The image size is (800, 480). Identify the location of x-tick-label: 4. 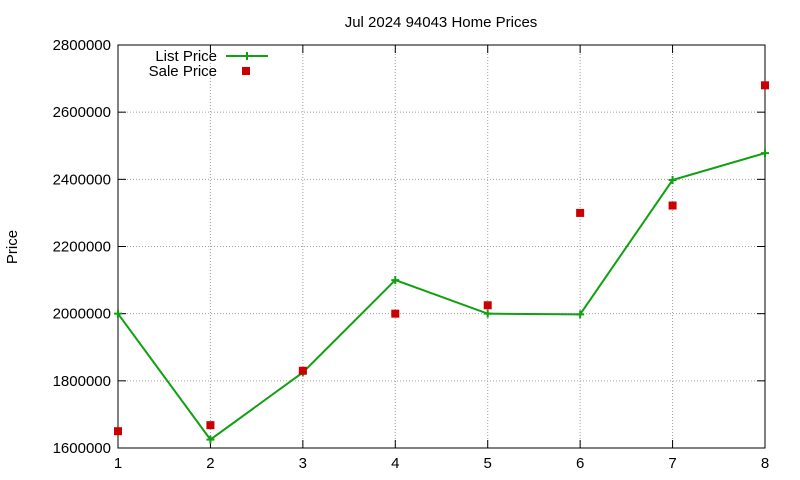
(395, 463).